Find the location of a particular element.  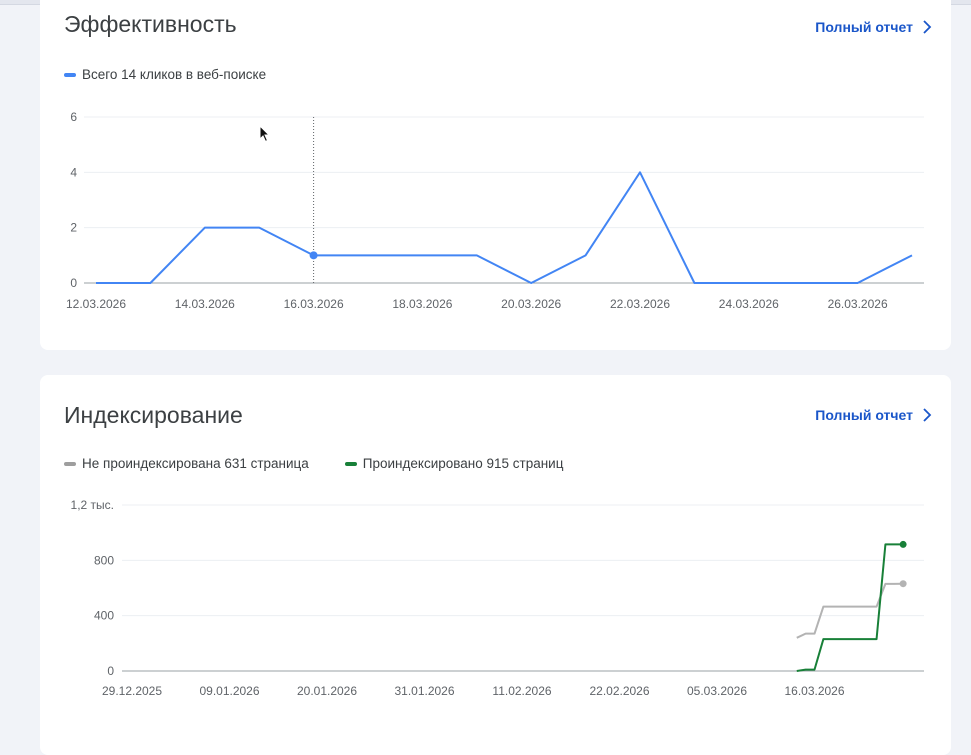

performance-legend: Всего 14 кликов в веб-поиске is located at coordinates (165, 74).